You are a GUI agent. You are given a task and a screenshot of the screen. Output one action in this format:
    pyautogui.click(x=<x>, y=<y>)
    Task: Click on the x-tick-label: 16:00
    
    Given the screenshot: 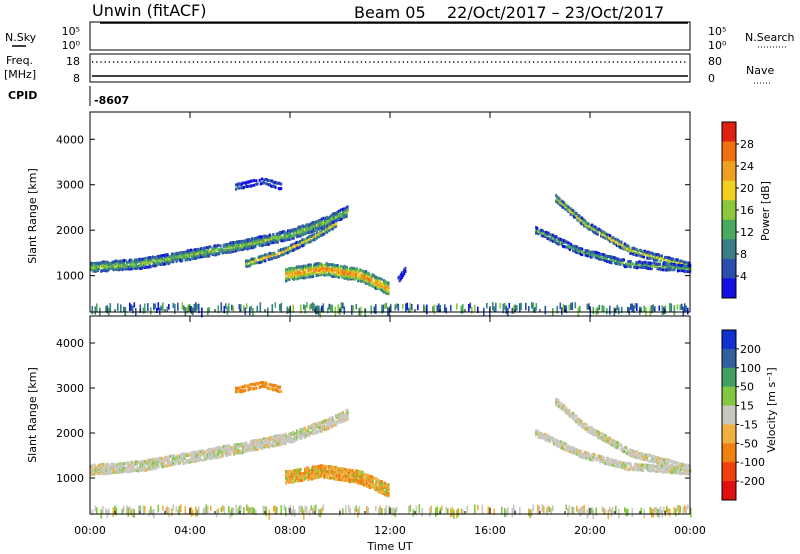 What is the action you would take?
    pyautogui.click(x=490, y=530)
    